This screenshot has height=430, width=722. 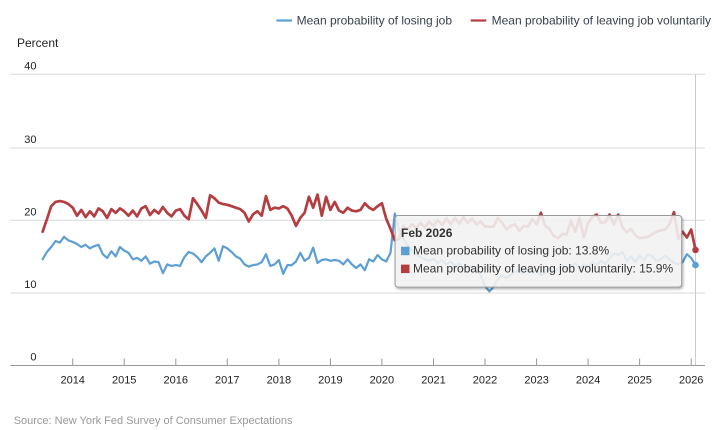 What do you see at coordinates (427, 233) in the screenshot?
I see `svg-text: Feb 2026` at bounding box center [427, 233].